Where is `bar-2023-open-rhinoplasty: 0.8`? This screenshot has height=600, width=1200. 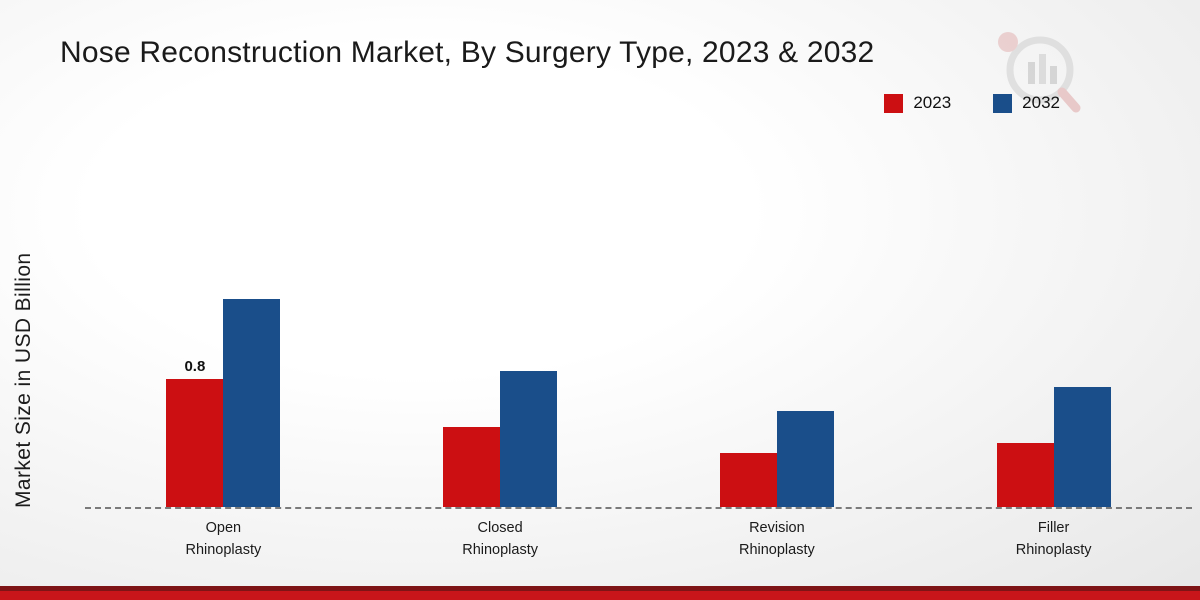 bar-2023-open-rhinoplasty: 0.8 is located at coordinates (195, 432).